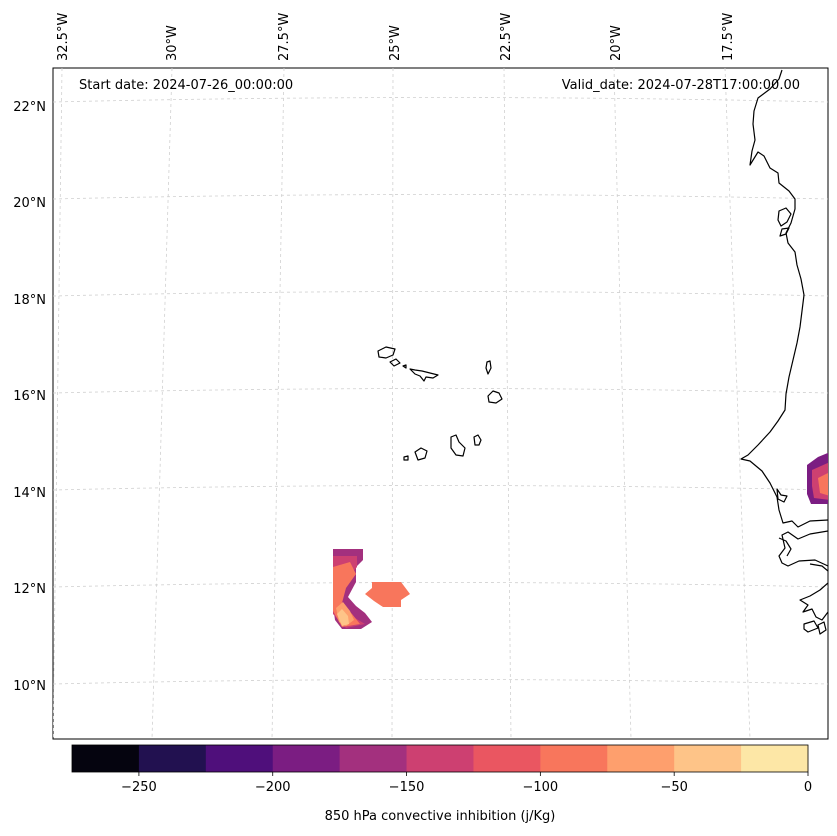 The height and width of the screenshot is (836, 837). I want to click on lat-label-20: 20°N, so click(29, 203).